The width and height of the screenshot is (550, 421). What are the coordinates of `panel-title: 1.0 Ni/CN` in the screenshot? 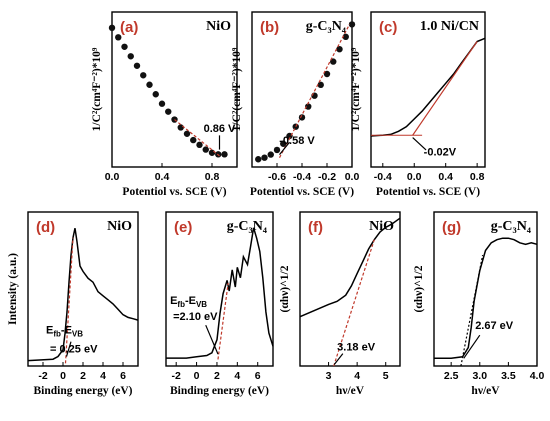 It's located at (449, 26).